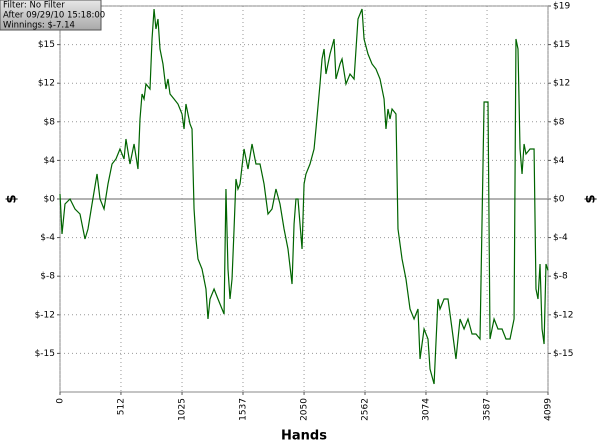 The image size is (600, 446). What do you see at coordinates (46, 45) in the screenshot?
I see `y-tick-label: $15` at bounding box center [46, 45].